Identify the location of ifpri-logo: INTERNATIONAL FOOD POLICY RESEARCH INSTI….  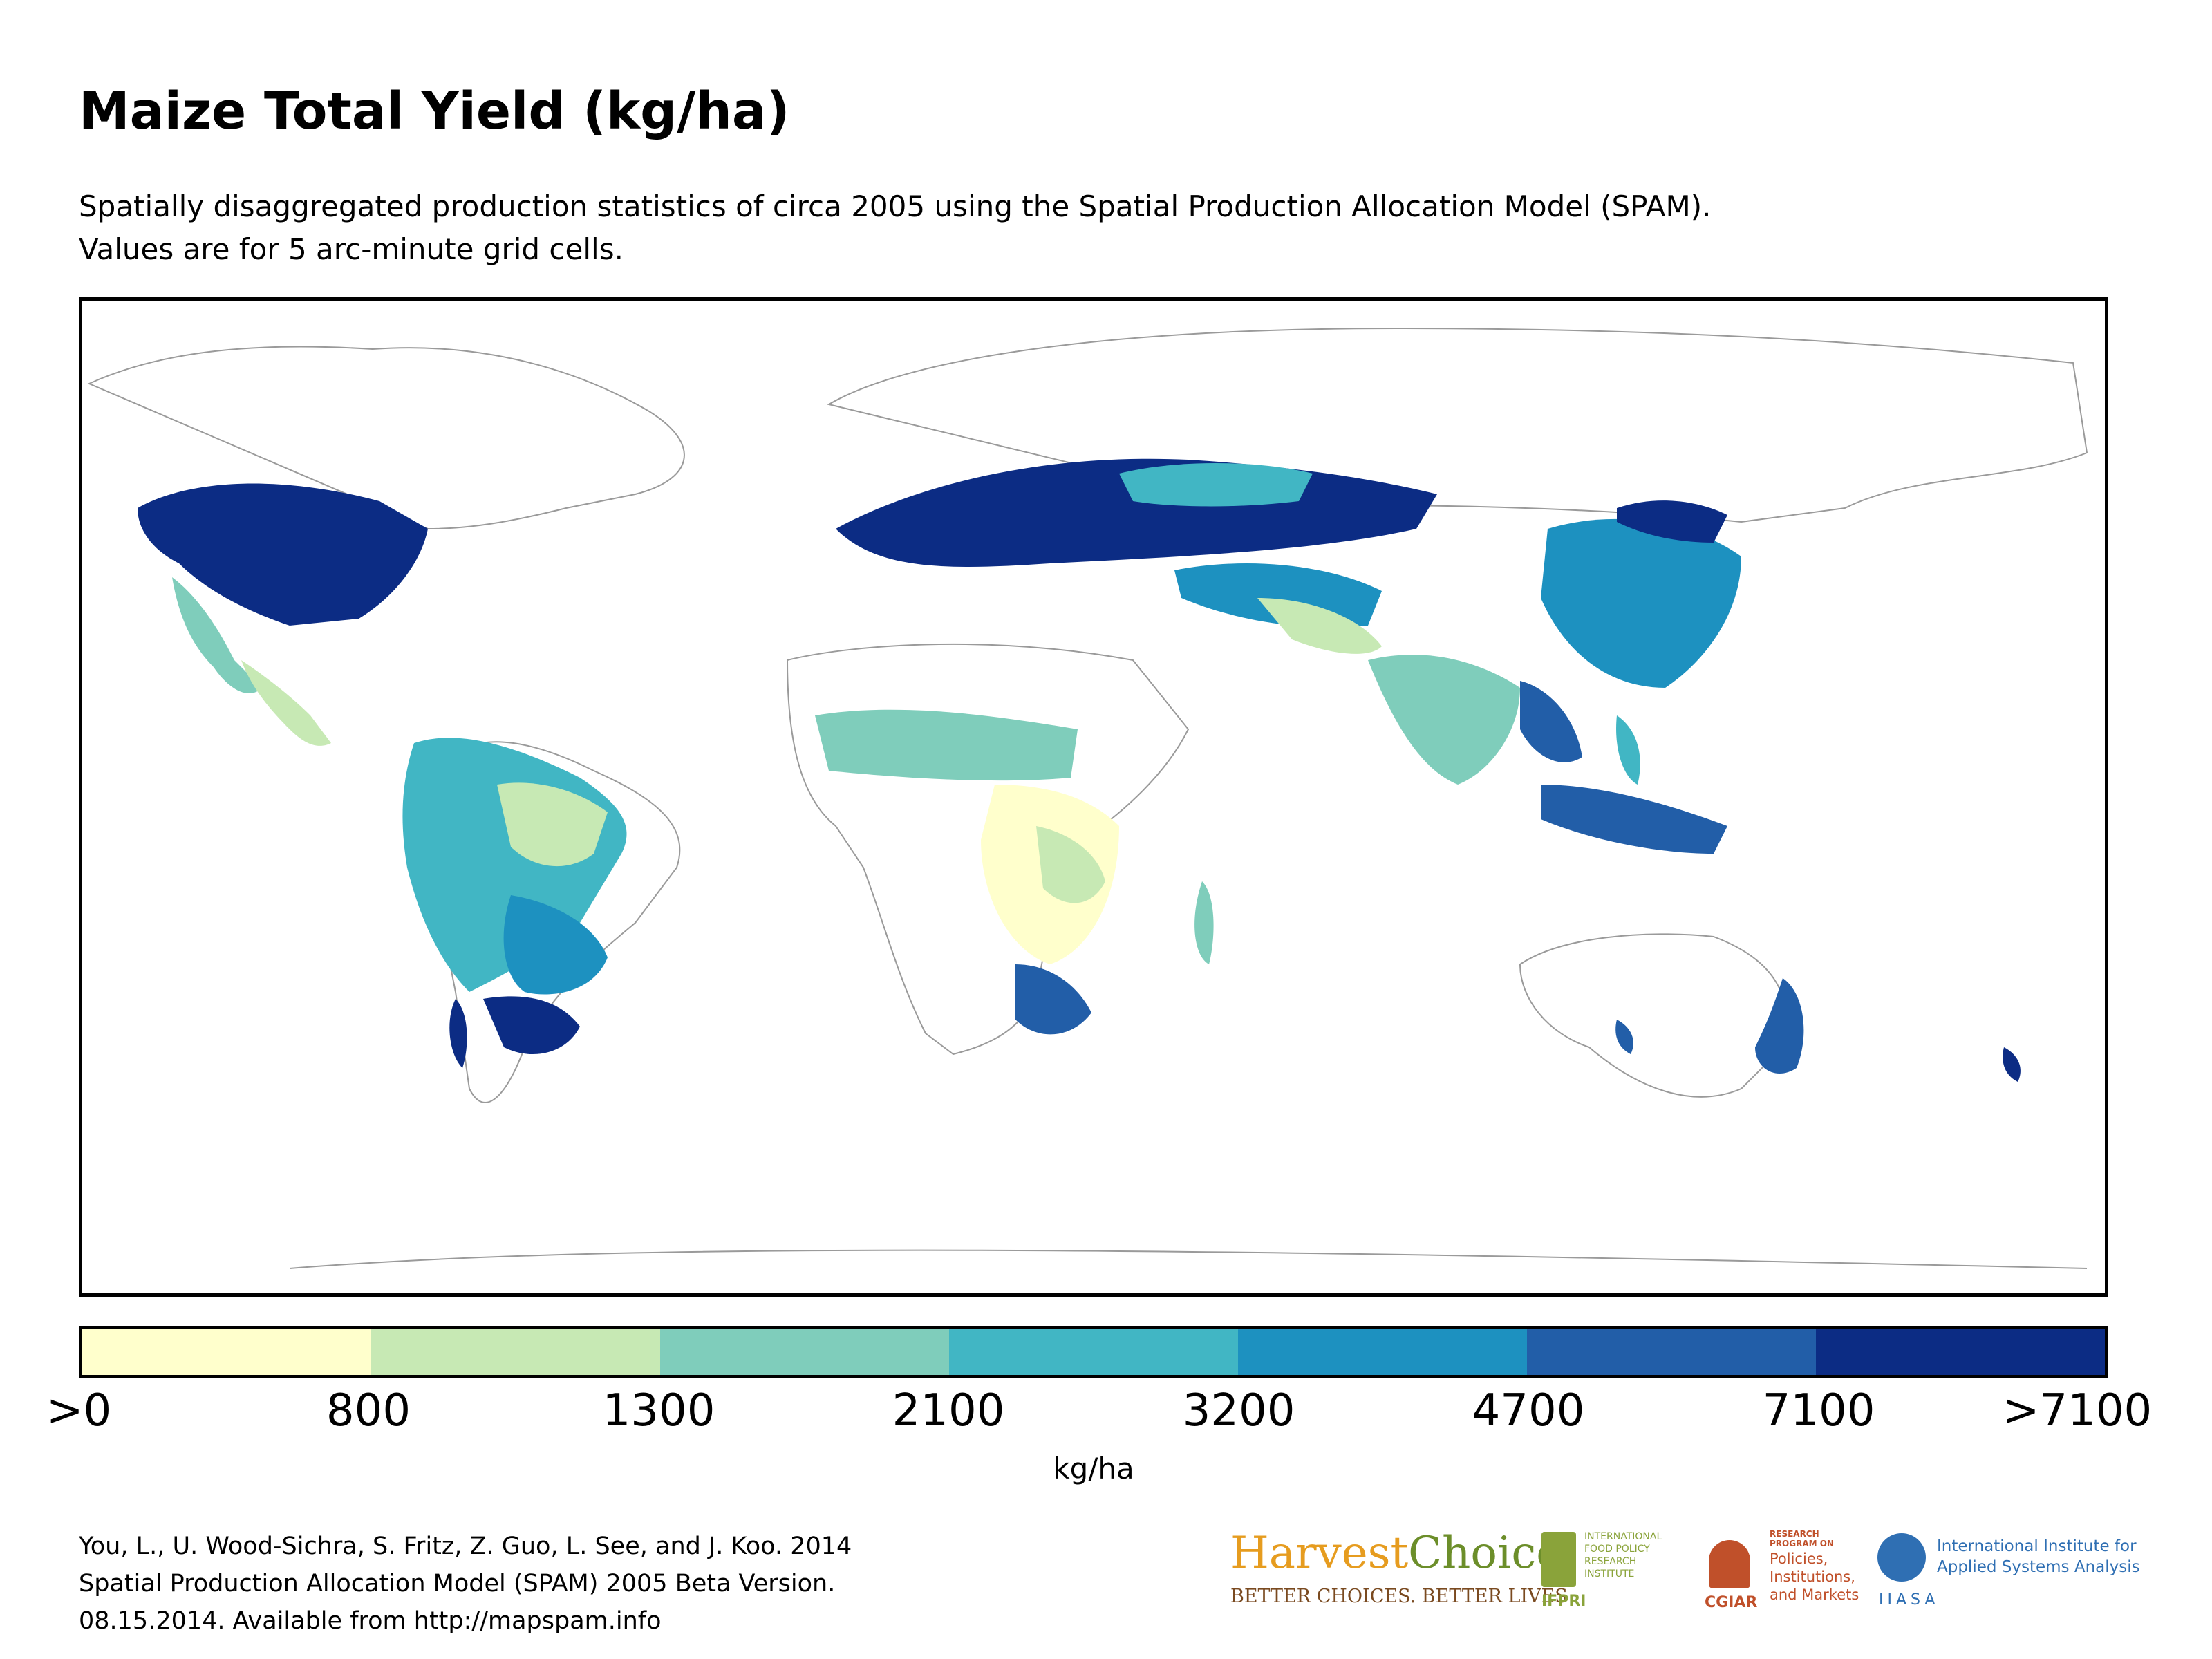
(1614, 1573).